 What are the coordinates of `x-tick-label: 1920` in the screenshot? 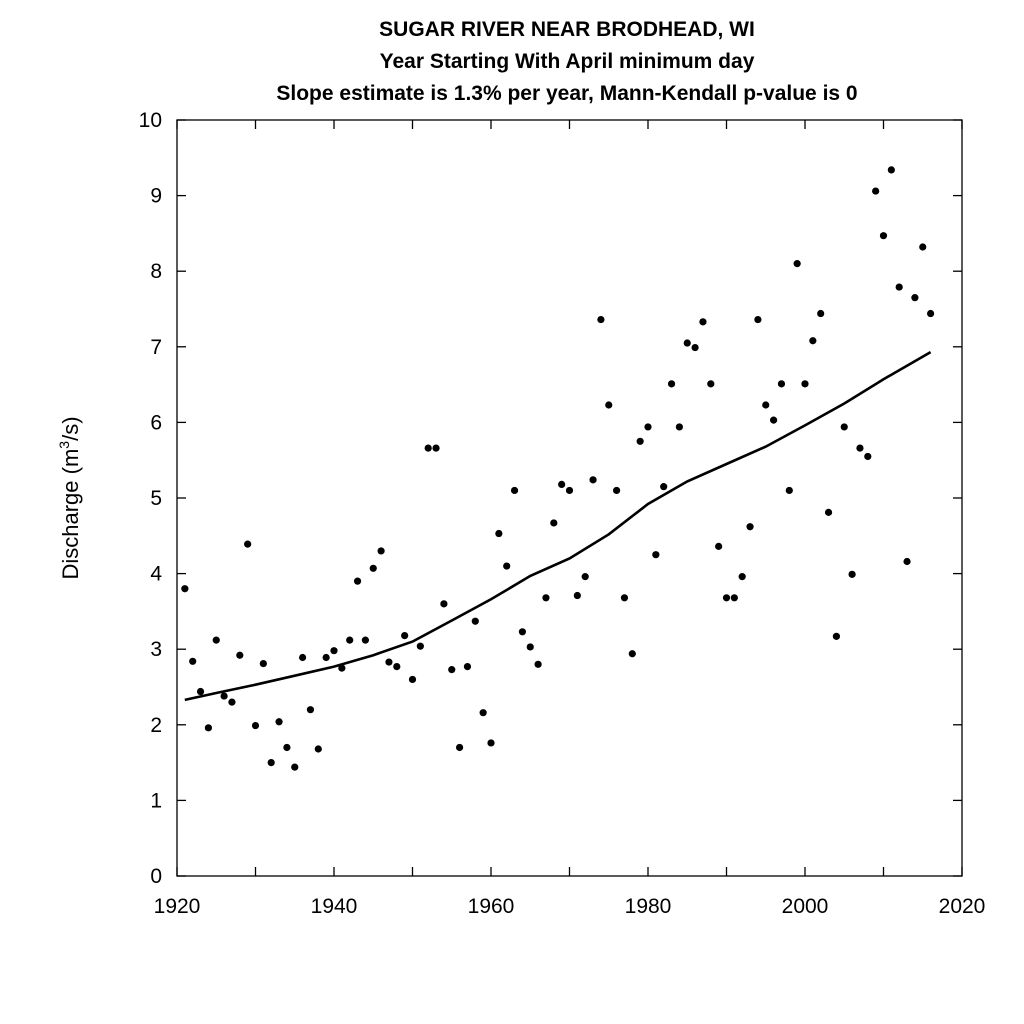 It's located at (177, 906).